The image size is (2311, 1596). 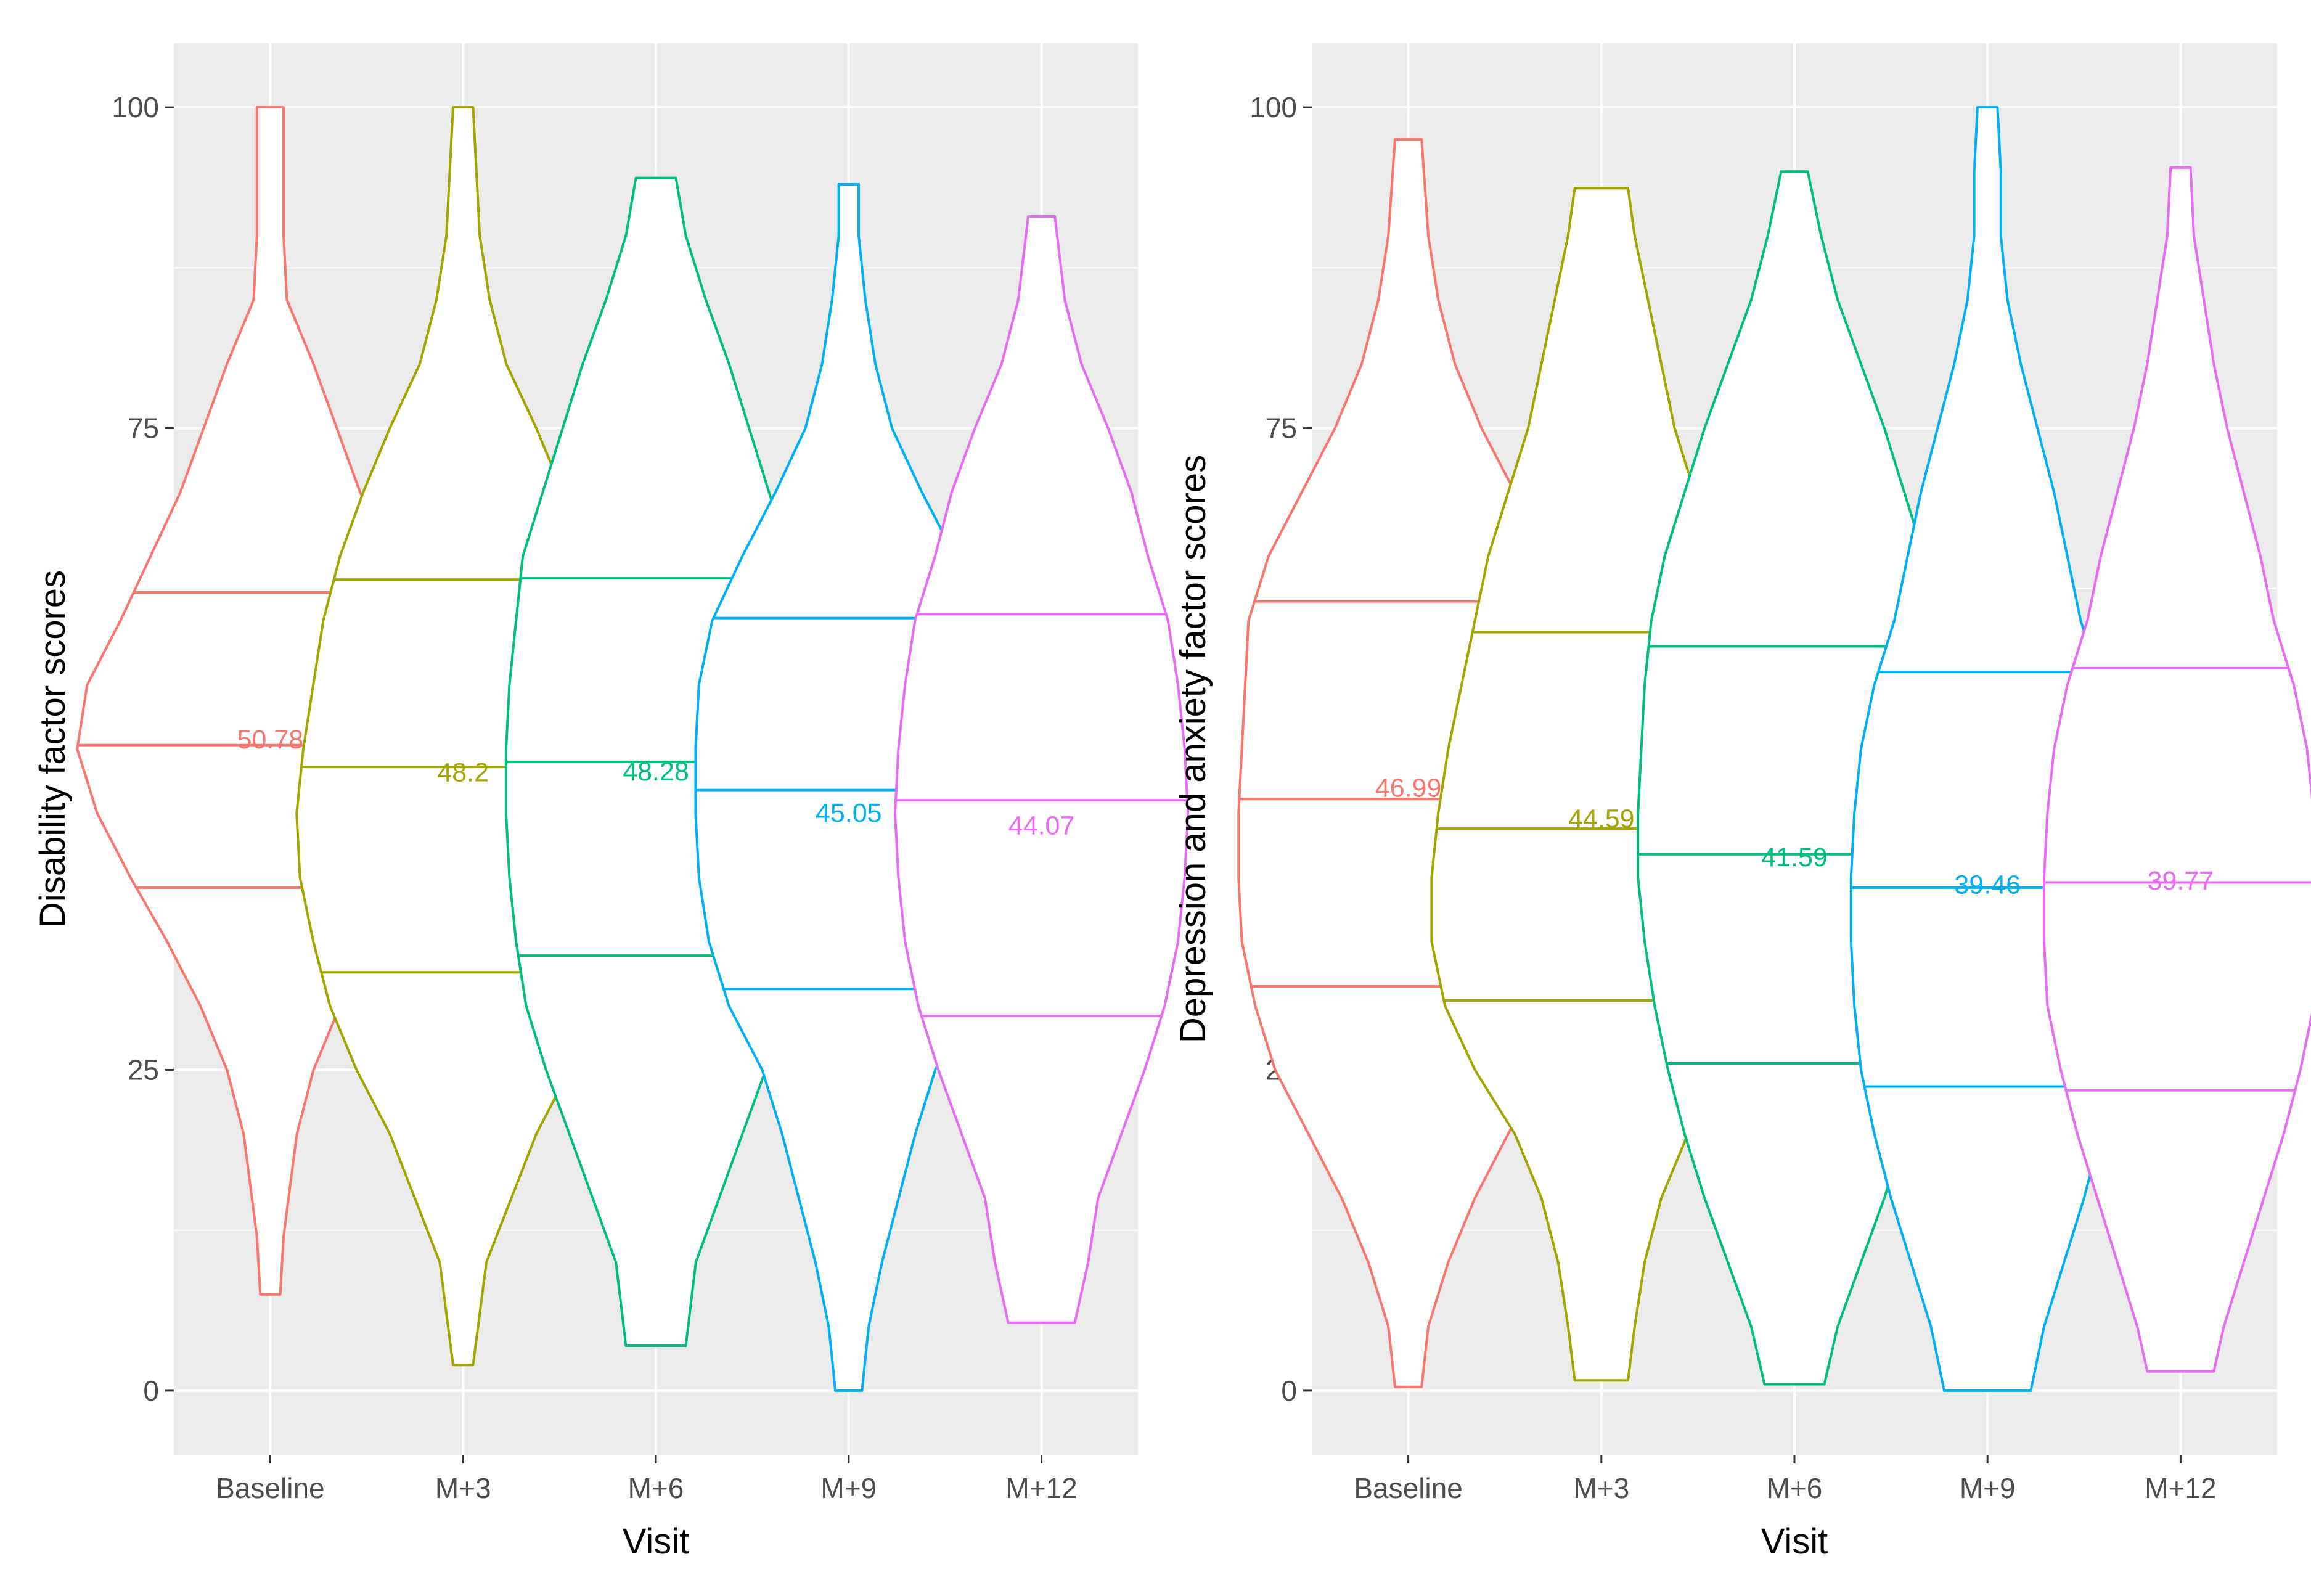 I want to click on mean-label: 41.59, so click(x=1794, y=857).